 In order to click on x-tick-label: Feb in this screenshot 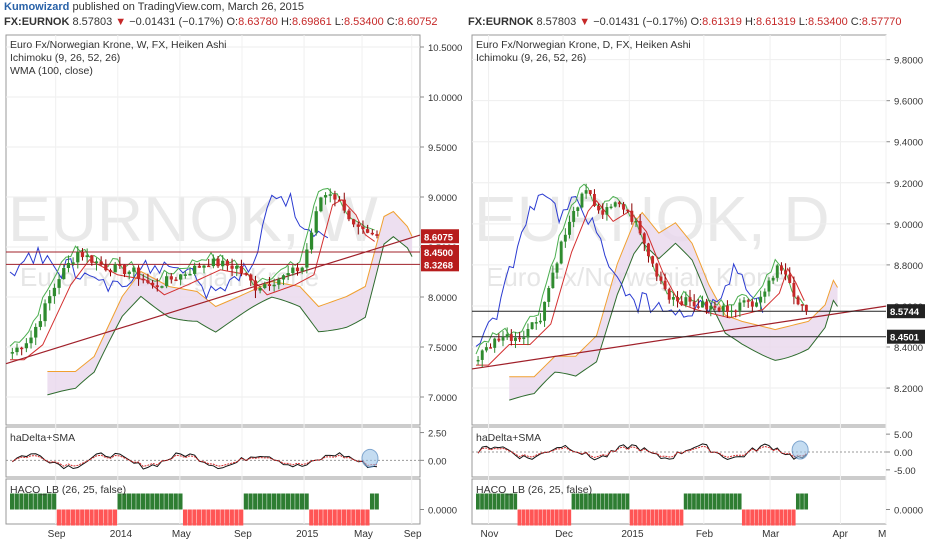, I will do `click(705, 534)`.